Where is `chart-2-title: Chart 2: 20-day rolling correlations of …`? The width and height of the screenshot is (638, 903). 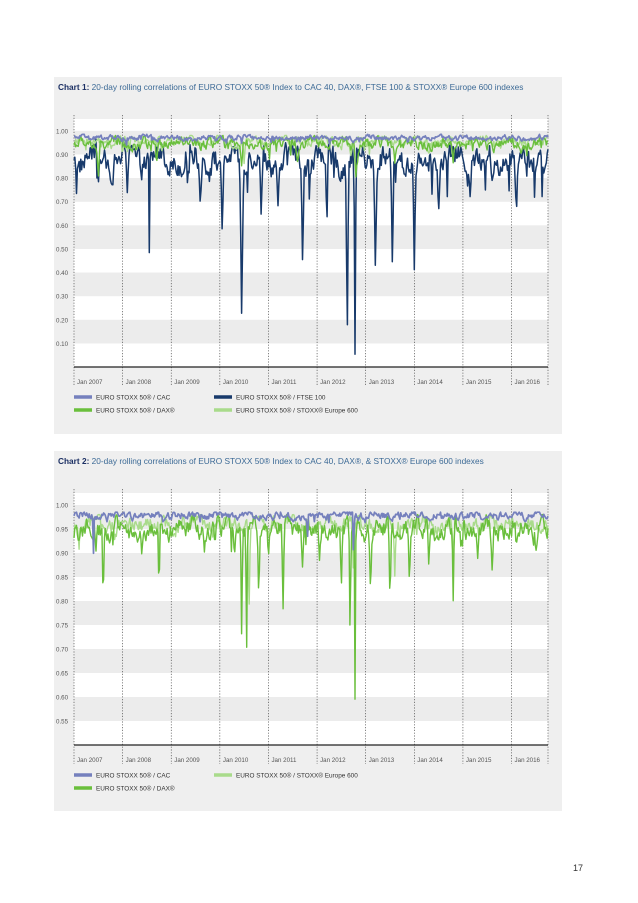
chart-2-title: Chart 2: 20-day rolling correlations of … is located at coordinates (271, 461).